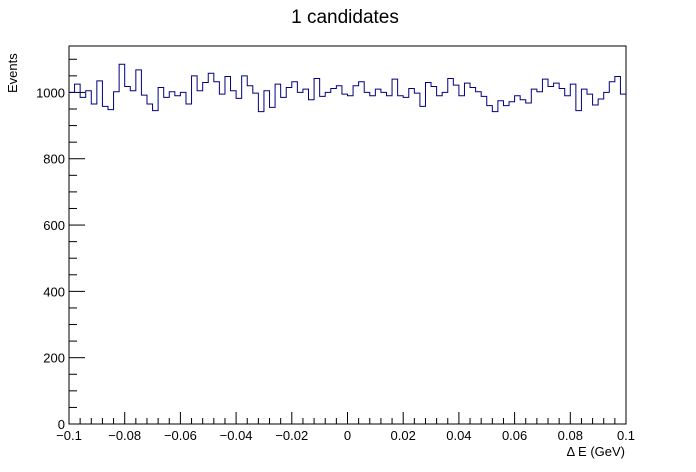 The image size is (696, 472). Describe the element at coordinates (50, 92) in the screenshot. I see `y-tick-label: 1000` at that location.